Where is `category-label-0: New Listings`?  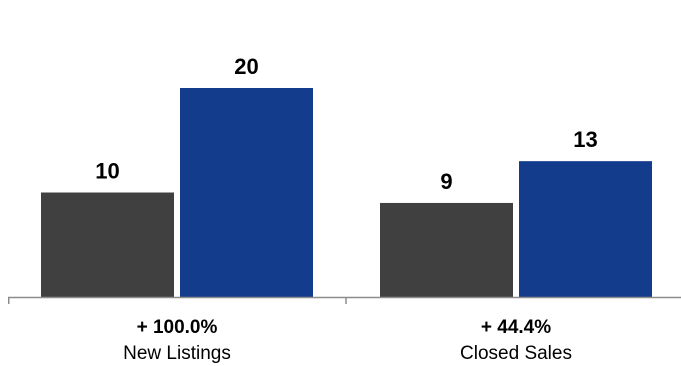
category-label-0: New Listings is located at coordinates (177, 353).